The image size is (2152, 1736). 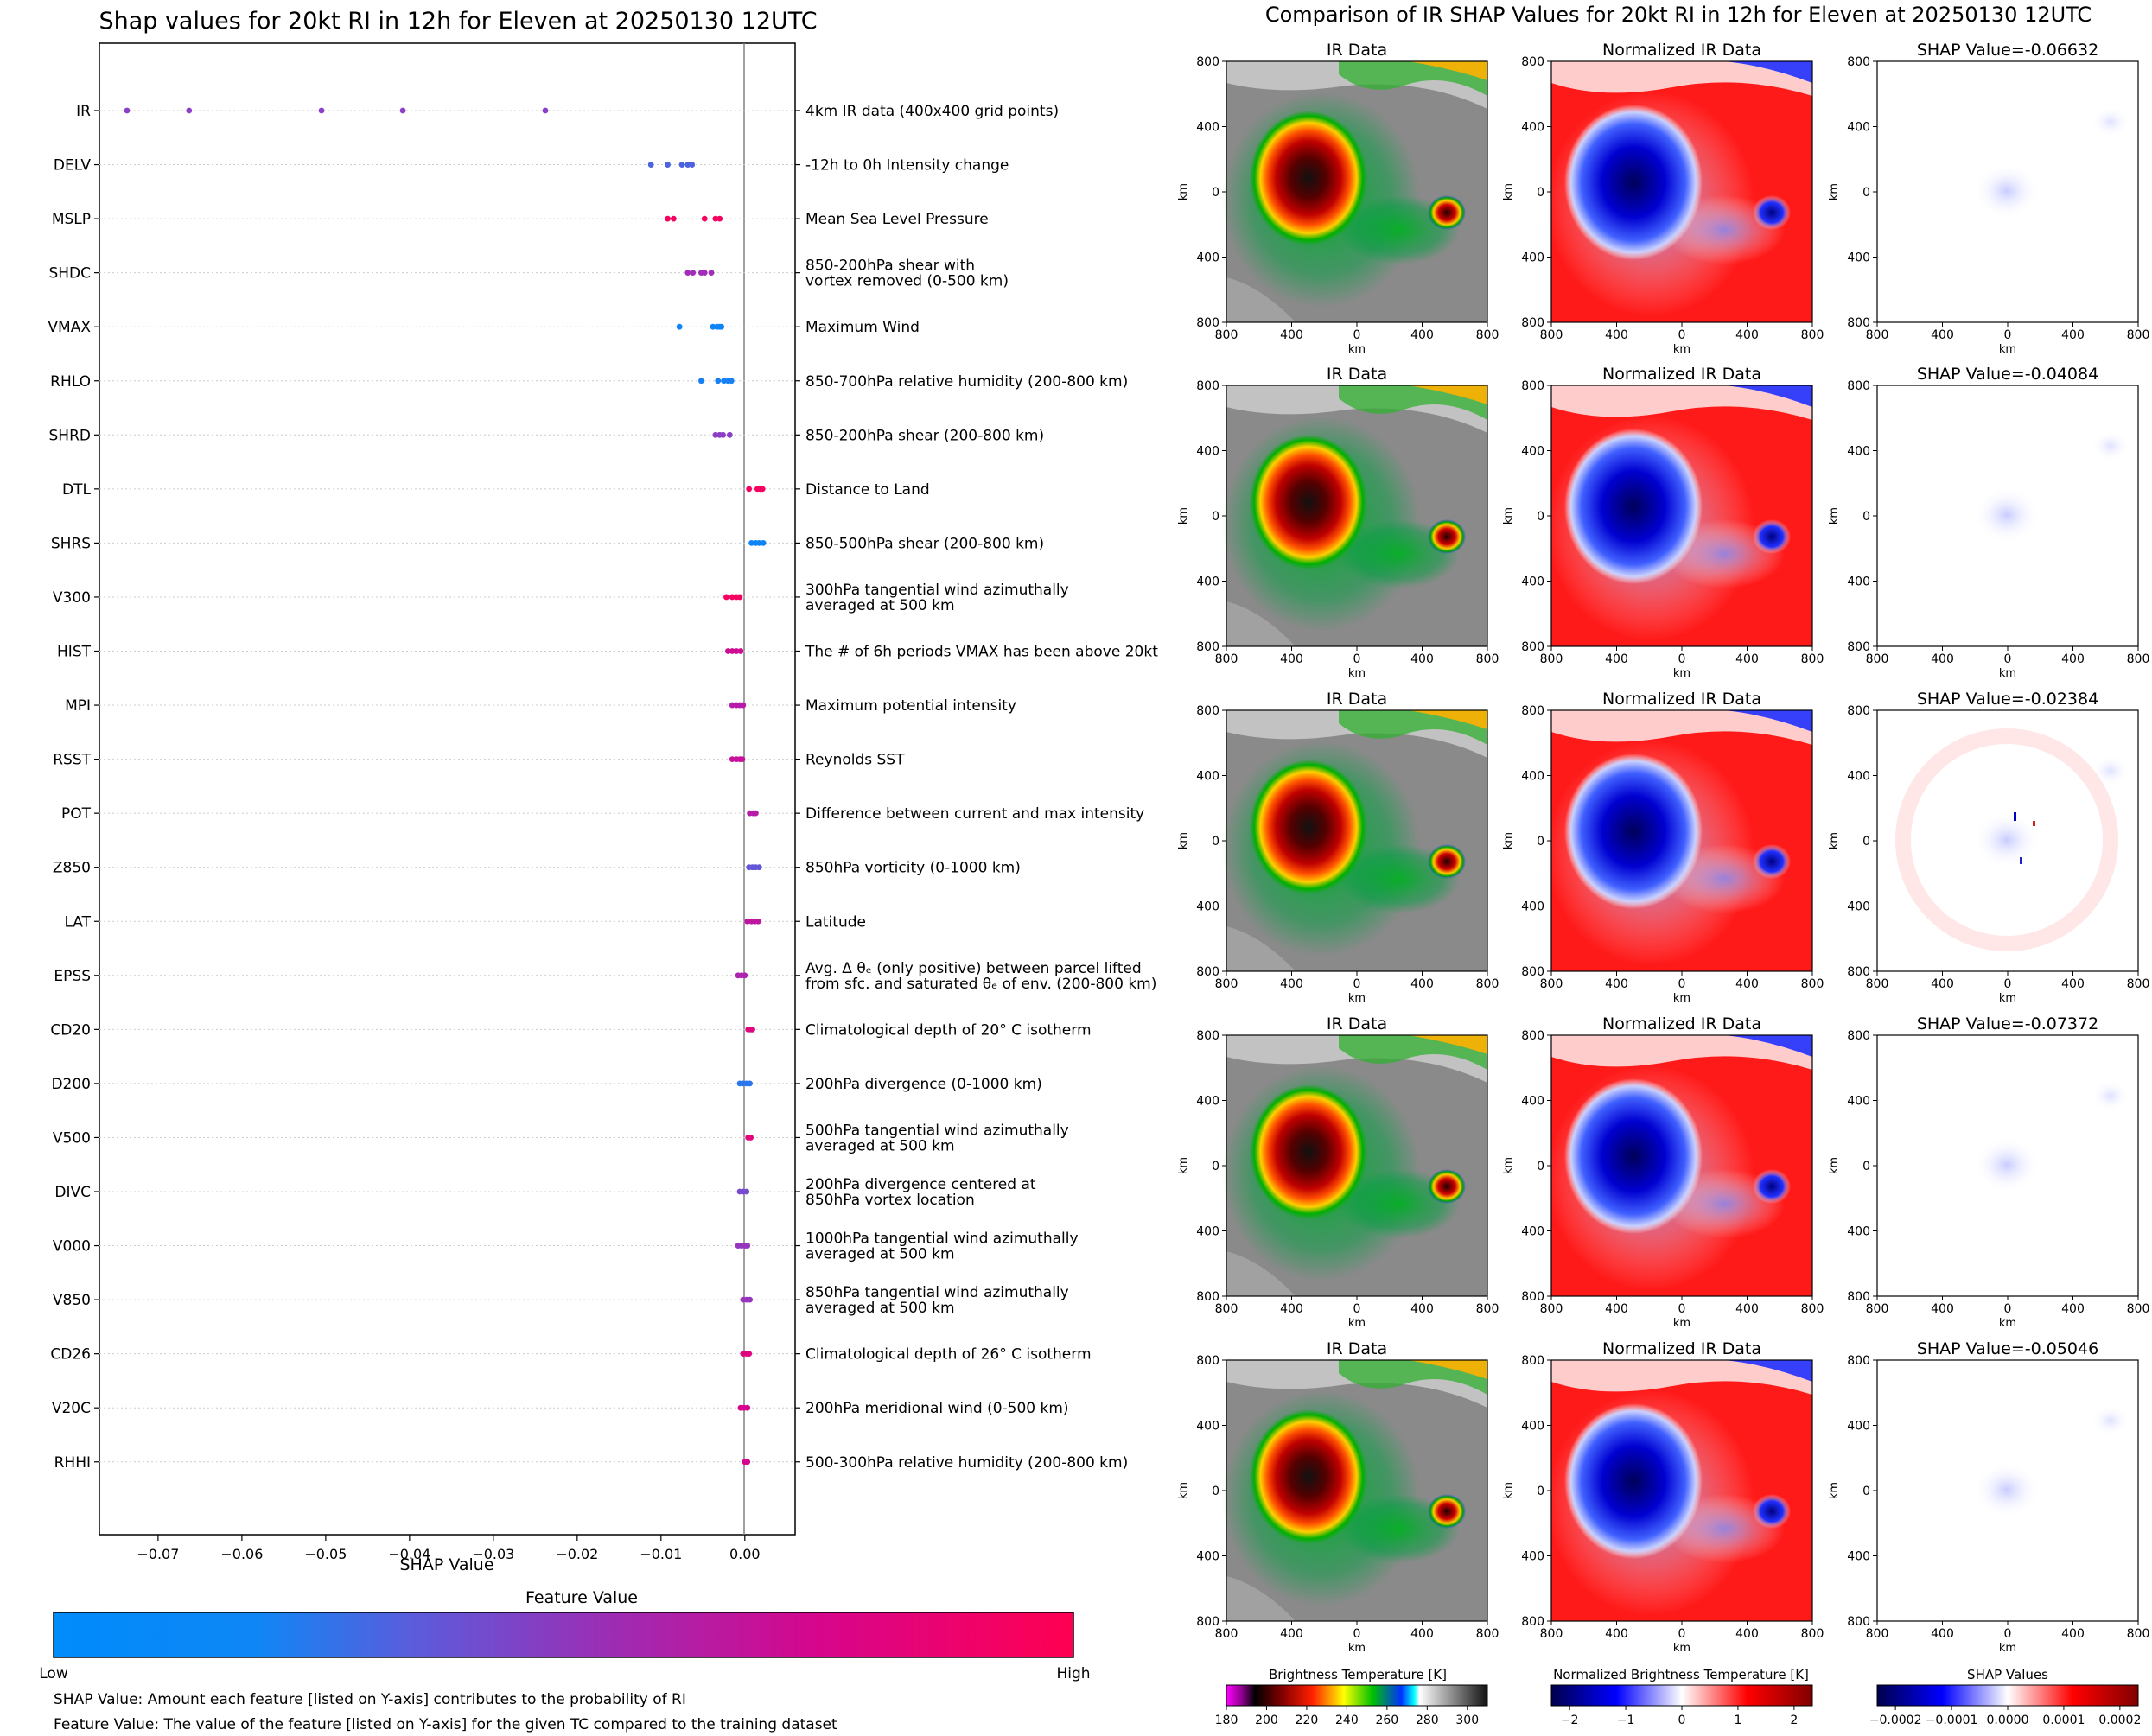 I want to click on feature-description: 850-200hPa shear (200-800 km), so click(x=924, y=435).